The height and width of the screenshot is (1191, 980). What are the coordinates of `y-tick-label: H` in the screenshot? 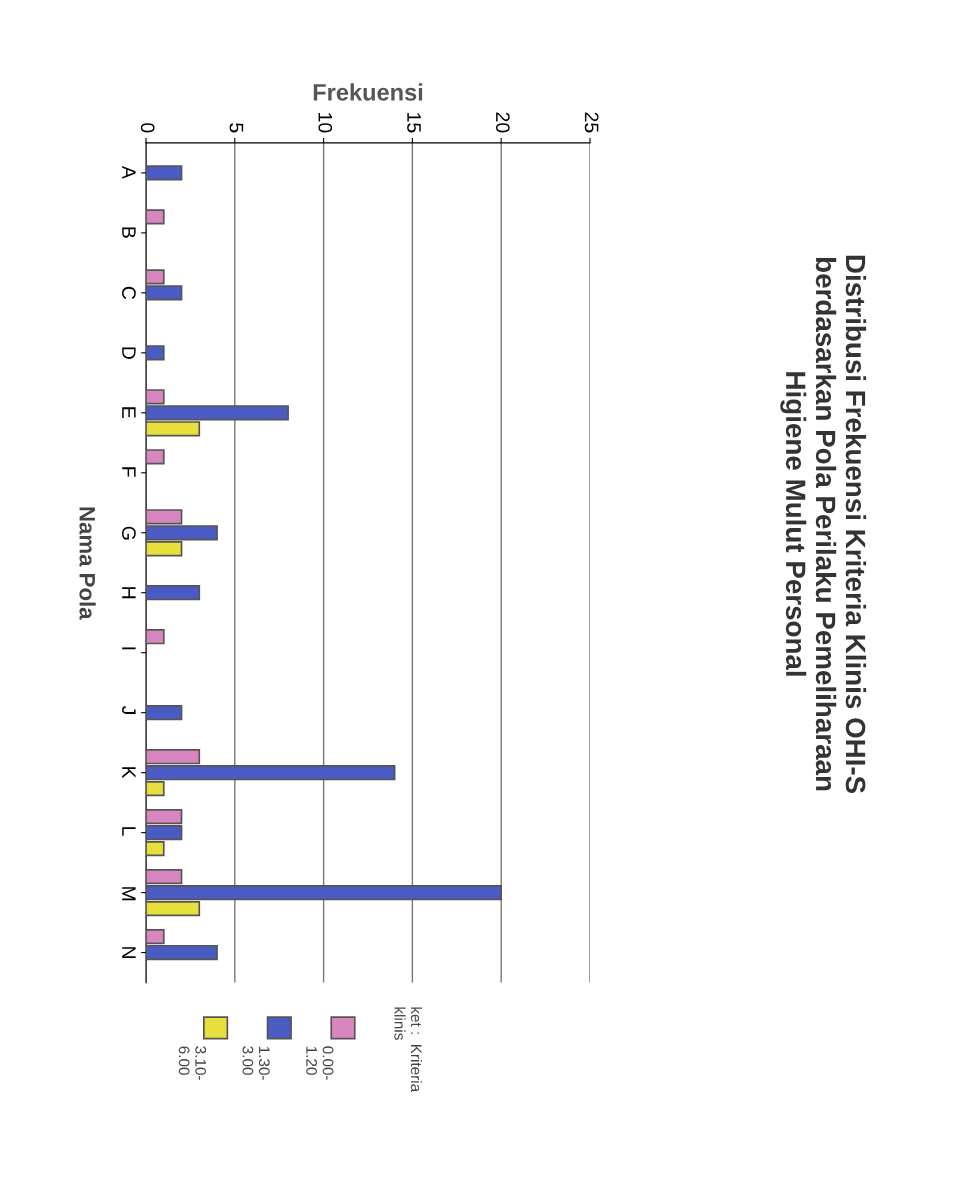 It's located at (129, 593).